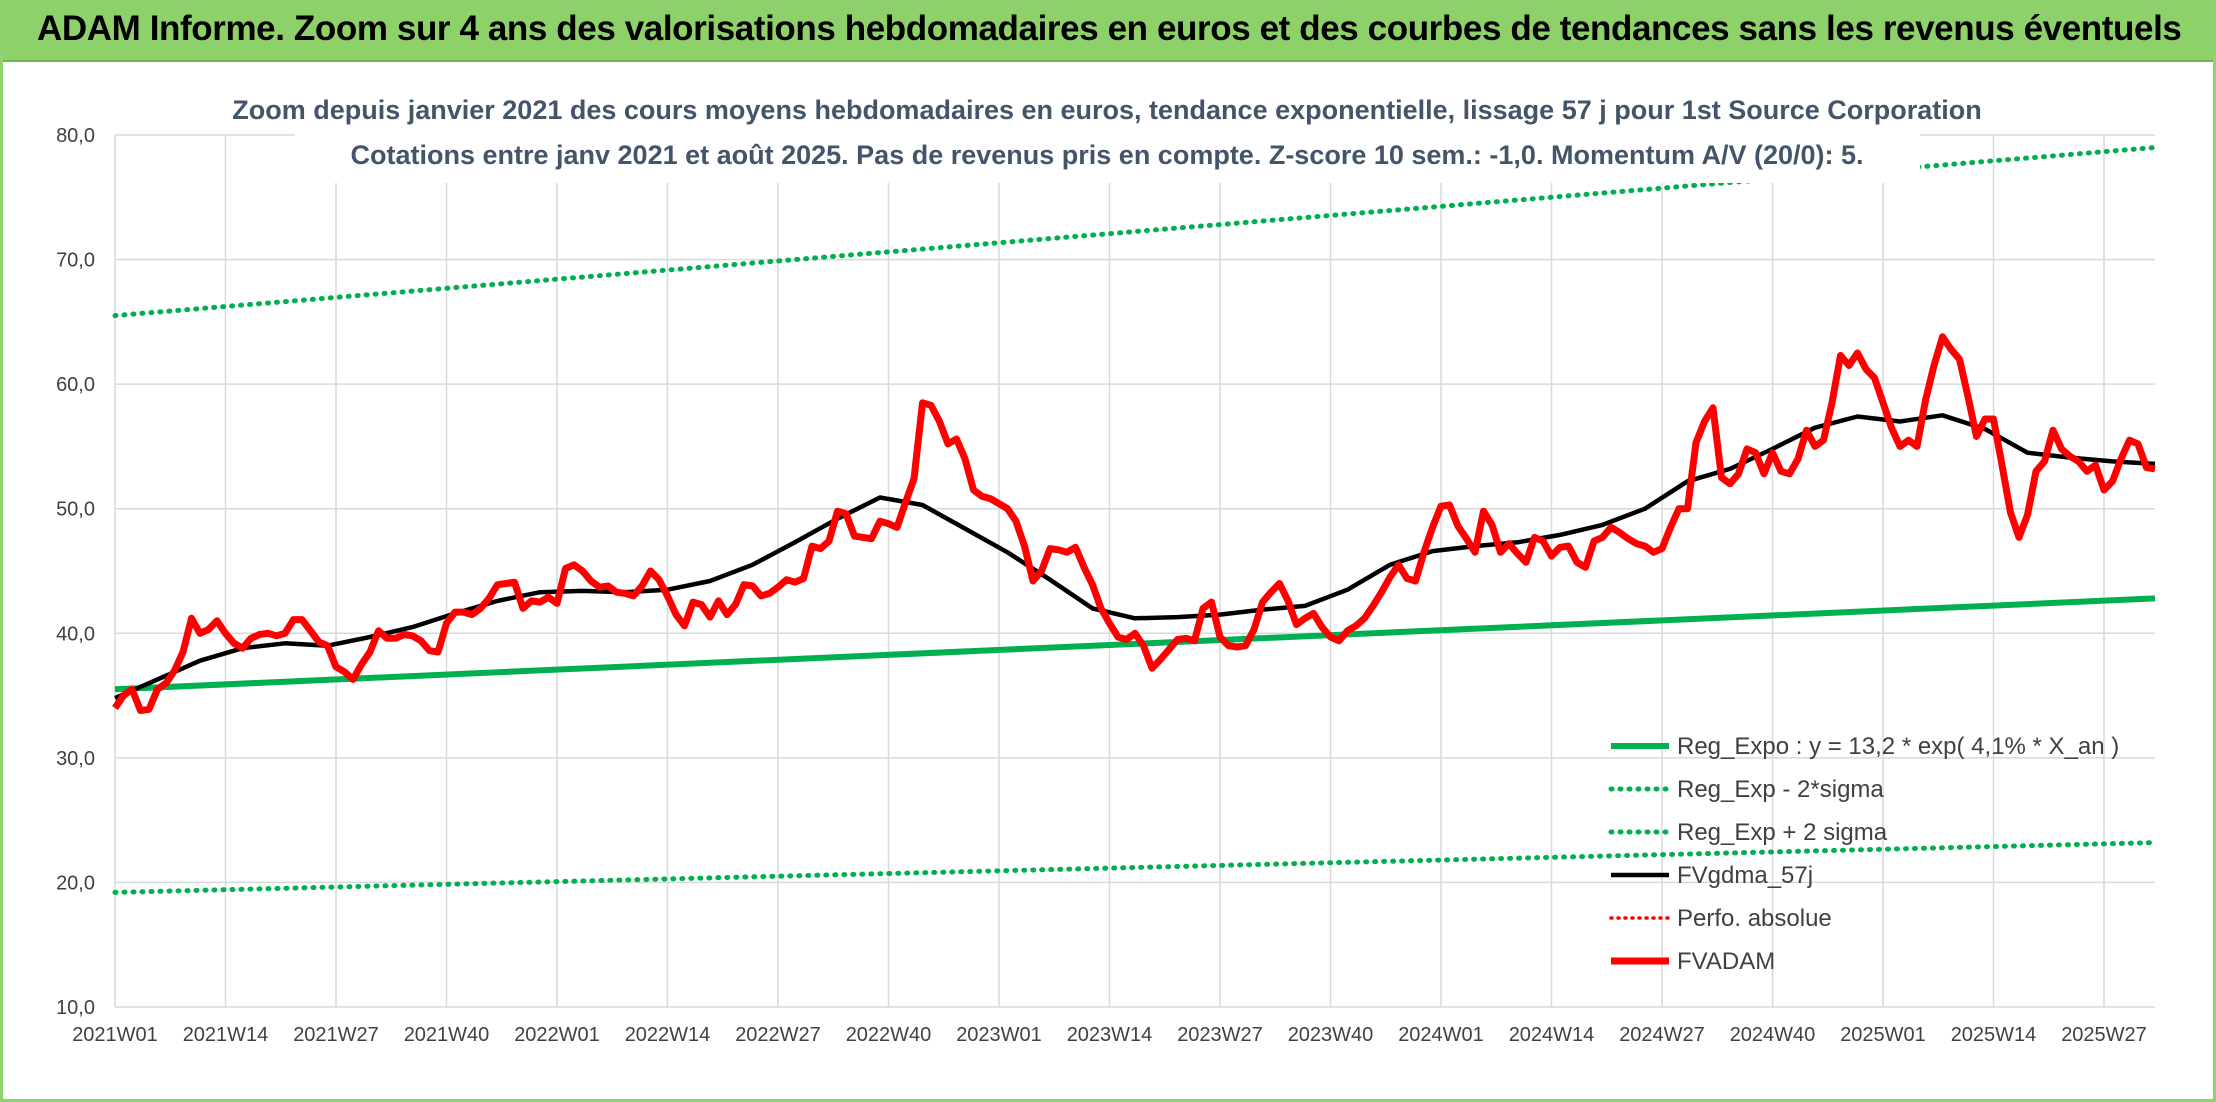 Image resolution: width=2216 pixels, height=1102 pixels. Describe the element at coordinates (2104, 1035) in the screenshot. I see `x-tick-label: 2025W27` at that location.